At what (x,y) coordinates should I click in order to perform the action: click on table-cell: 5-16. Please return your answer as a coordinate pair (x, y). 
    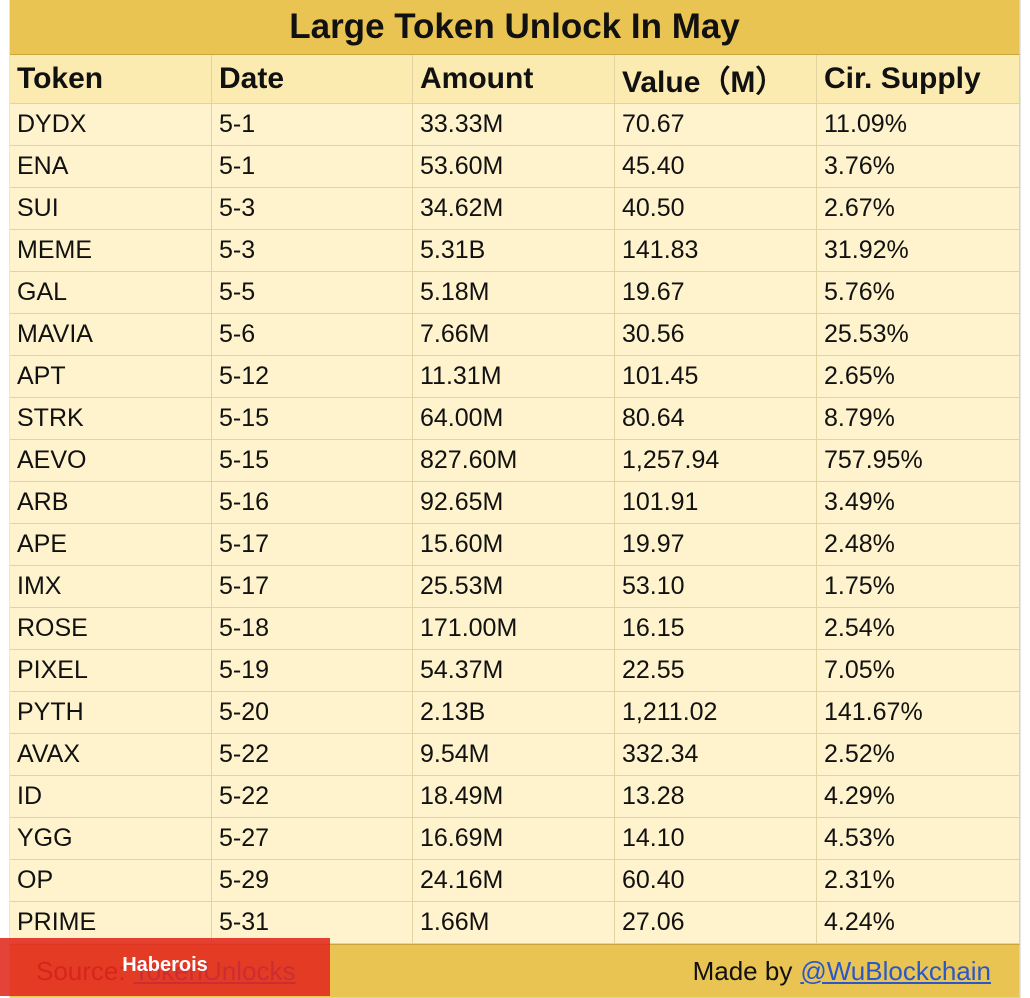
    Looking at the image, I should click on (312, 503).